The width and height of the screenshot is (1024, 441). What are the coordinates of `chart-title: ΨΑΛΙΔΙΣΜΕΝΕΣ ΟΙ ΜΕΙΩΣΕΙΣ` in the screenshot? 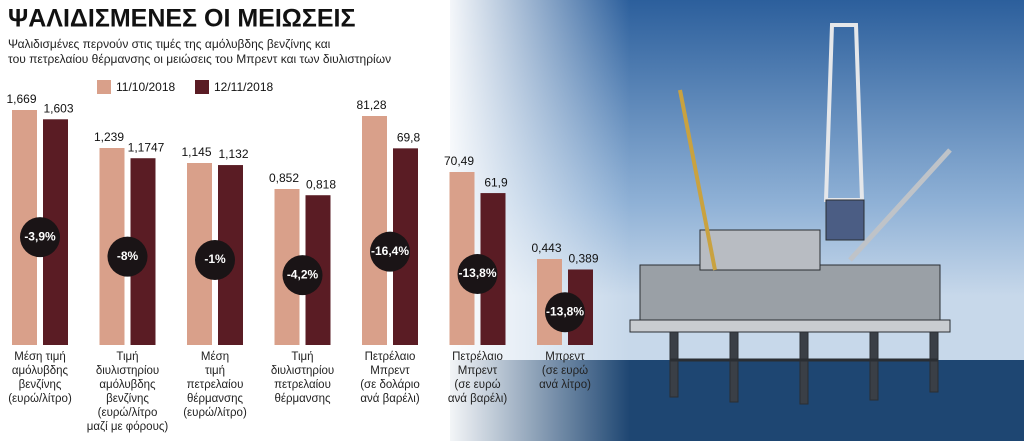 It's located at (181, 19).